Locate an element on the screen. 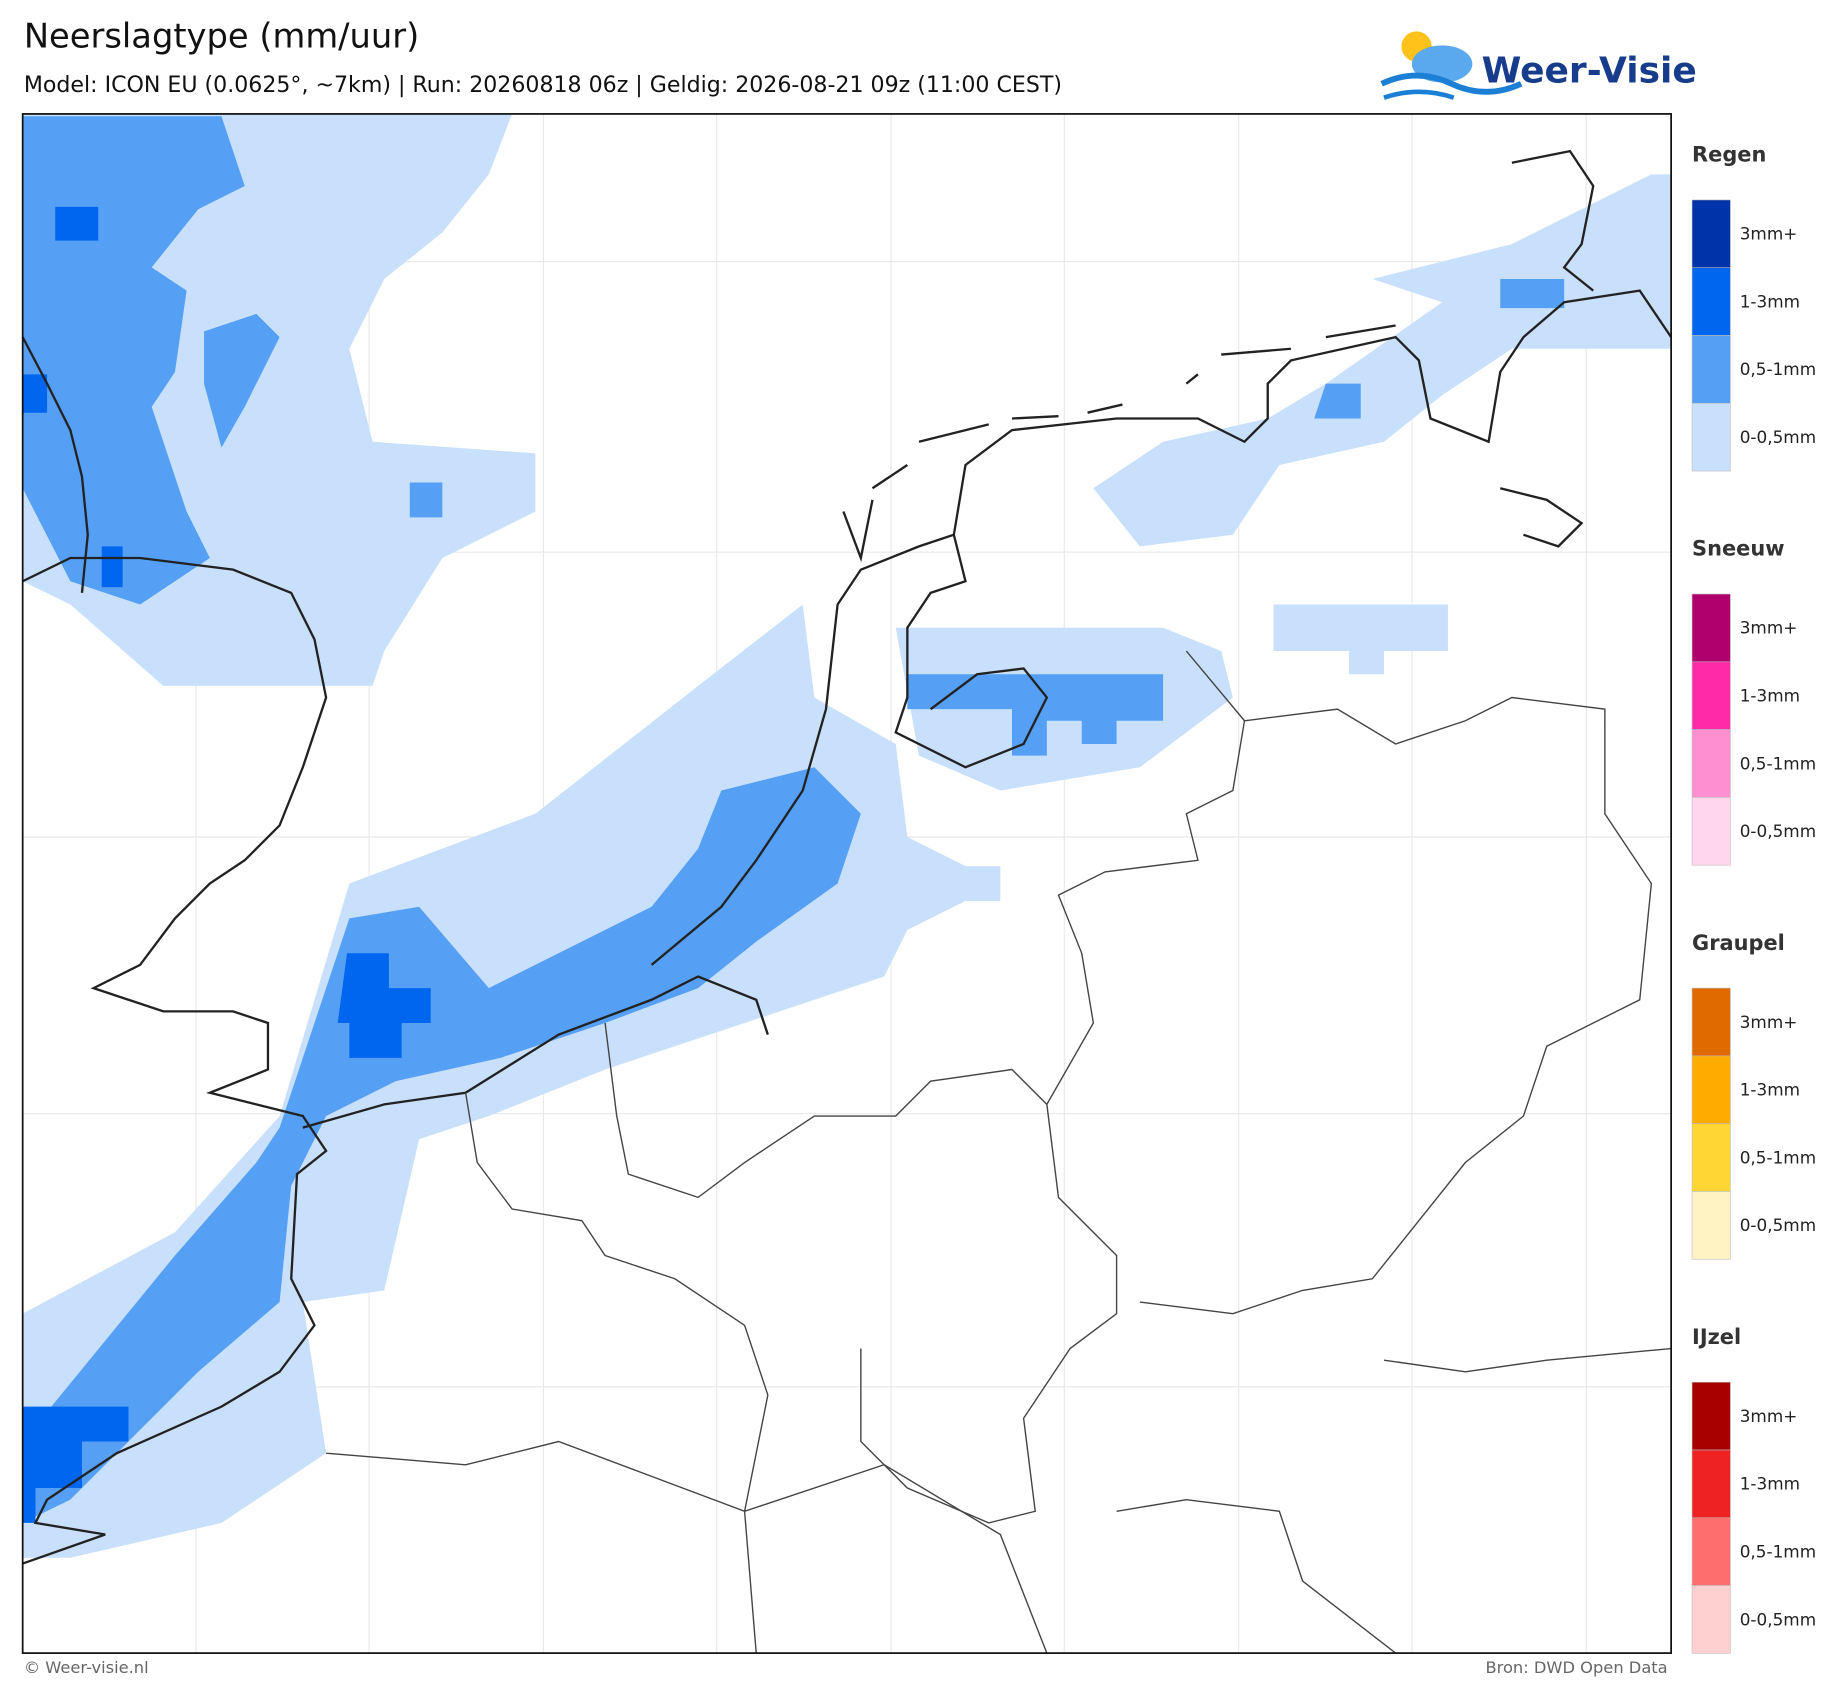 This screenshot has height=1681, width=1824. legend-title: Sneeuw is located at coordinates (1738, 549).